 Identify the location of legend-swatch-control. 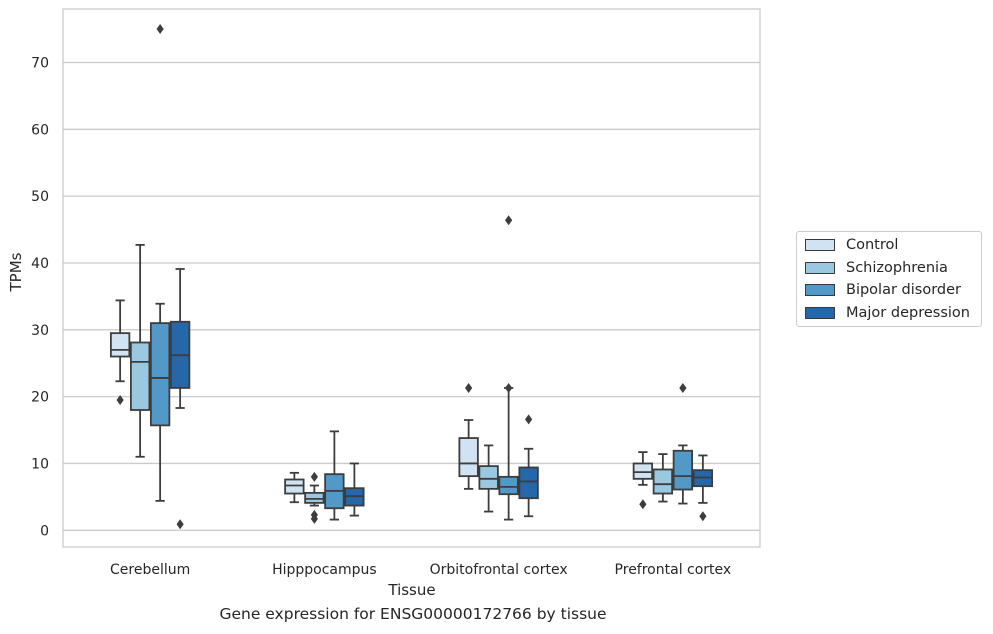
(820, 245).